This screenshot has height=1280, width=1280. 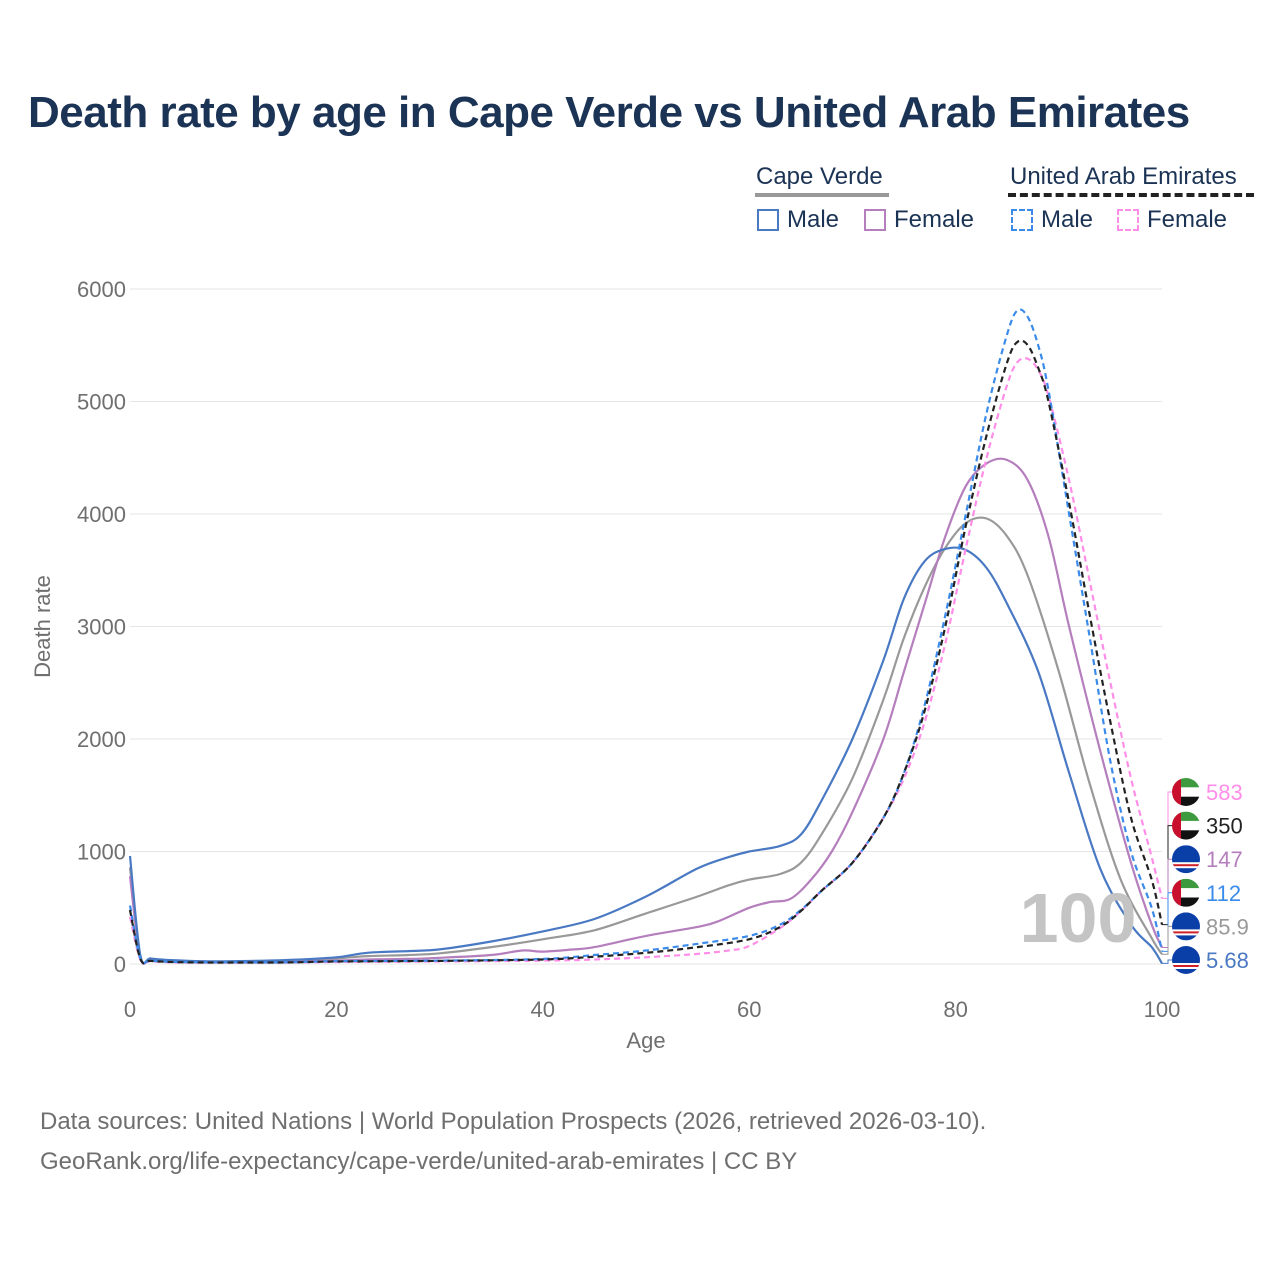 What do you see at coordinates (101, 739) in the screenshot?
I see `y-tick-label: 2000` at bounding box center [101, 739].